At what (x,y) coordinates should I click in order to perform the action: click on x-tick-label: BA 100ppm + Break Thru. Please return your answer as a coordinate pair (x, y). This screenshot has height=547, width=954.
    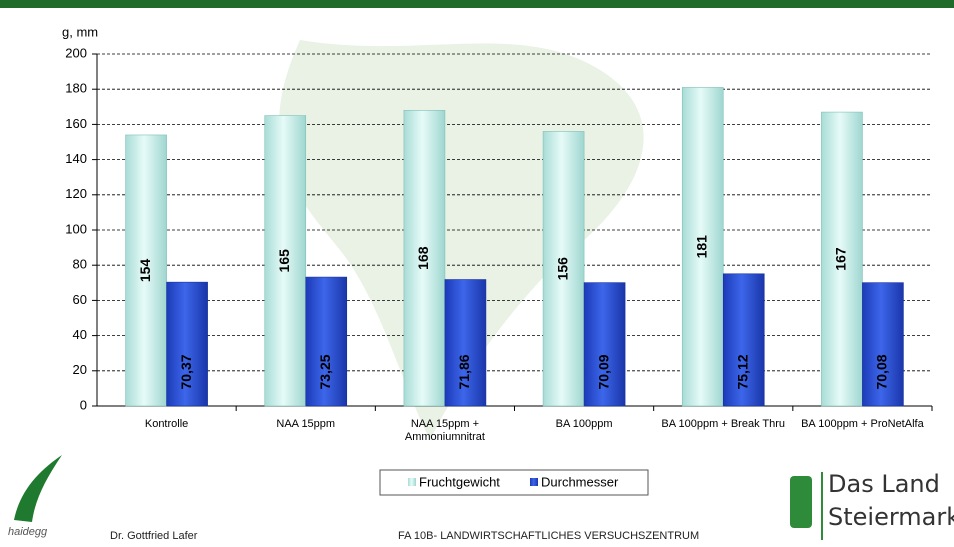
    Looking at the image, I should click on (723, 424).